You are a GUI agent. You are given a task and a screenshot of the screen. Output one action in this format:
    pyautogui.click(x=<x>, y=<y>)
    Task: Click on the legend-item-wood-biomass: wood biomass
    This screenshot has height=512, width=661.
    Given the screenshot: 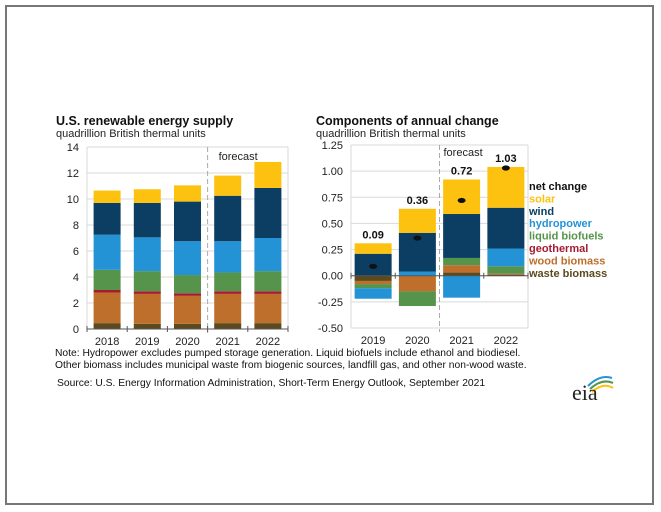 What is the action you would take?
    pyautogui.click(x=566, y=261)
    